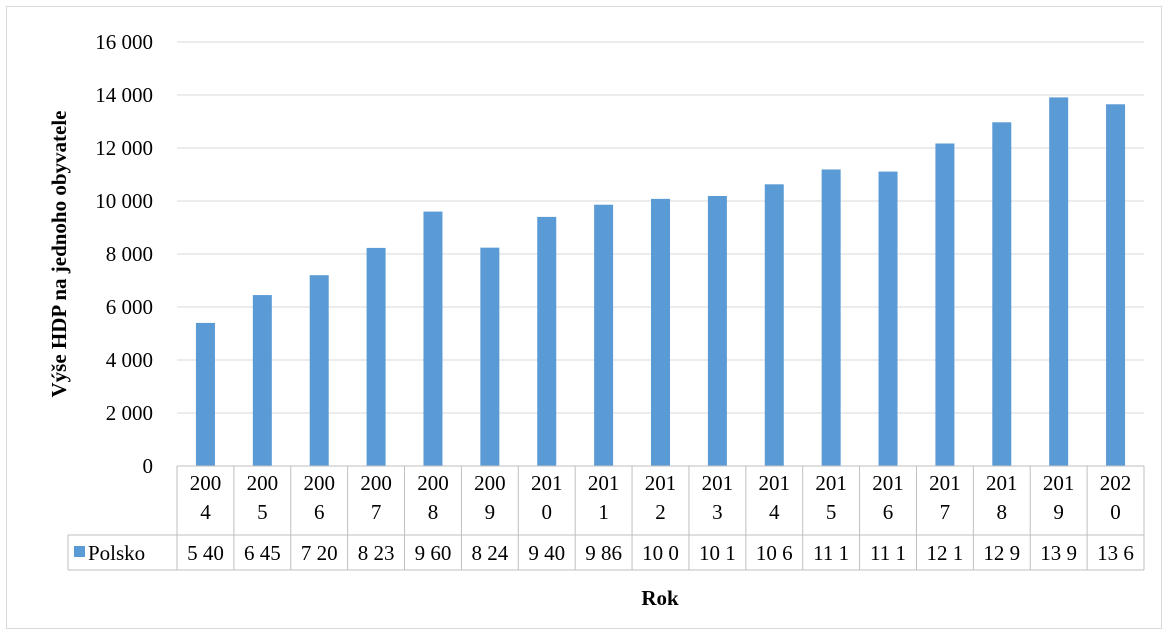  What do you see at coordinates (660, 512) in the screenshot?
I see `x-tick-label: 2` at bounding box center [660, 512].